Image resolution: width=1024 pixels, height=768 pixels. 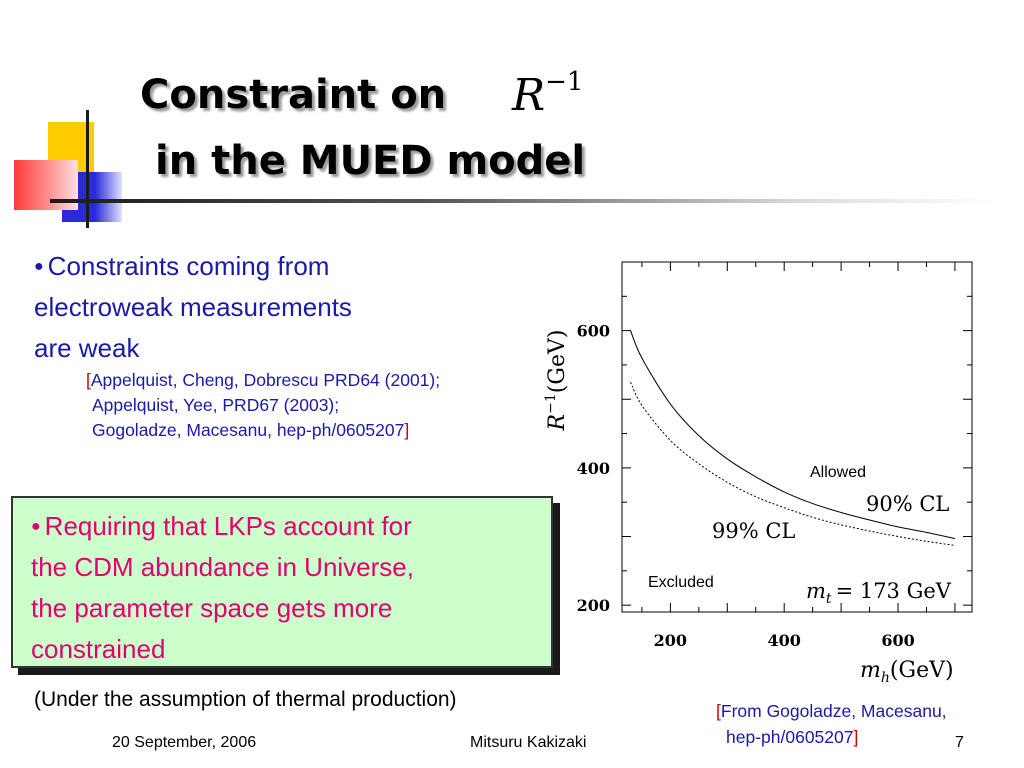 I want to click on decor-horizontal-line, so click(x=525, y=201).